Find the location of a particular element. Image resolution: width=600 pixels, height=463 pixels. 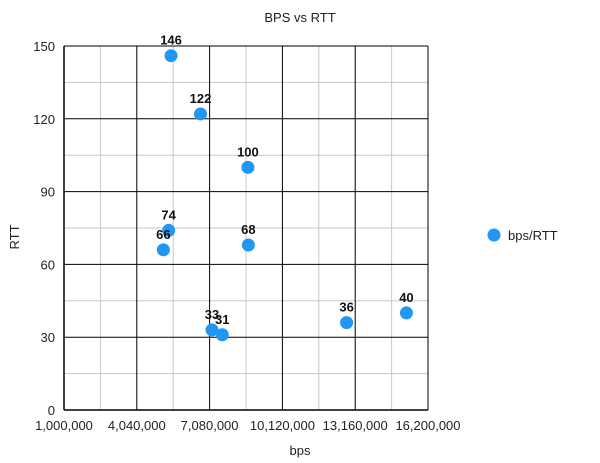

x-tick-label: 7,080,000 is located at coordinates (210, 425).